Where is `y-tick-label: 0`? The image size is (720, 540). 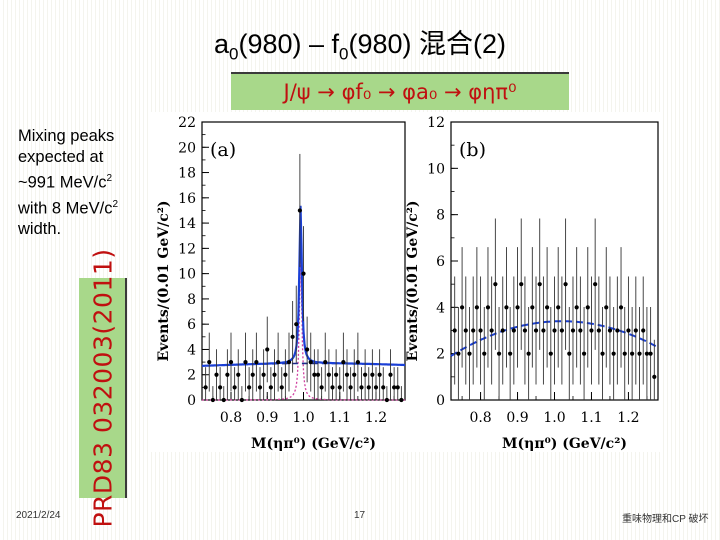 y-tick-label: 0 is located at coordinates (191, 401).